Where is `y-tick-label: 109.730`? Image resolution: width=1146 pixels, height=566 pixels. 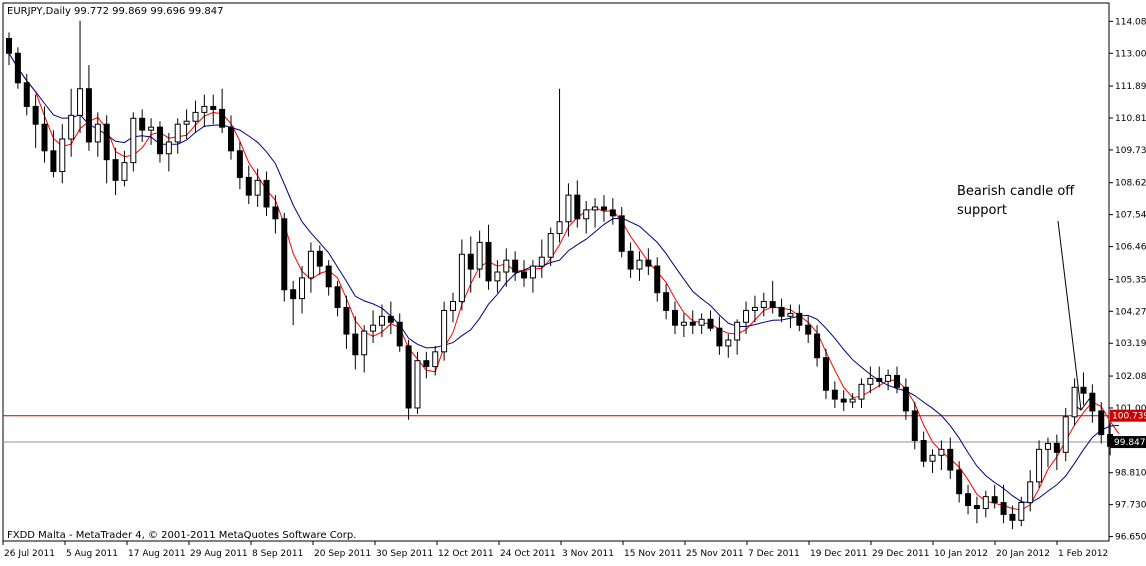 y-tick-label: 109.730 is located at coordinates (1130, 151).